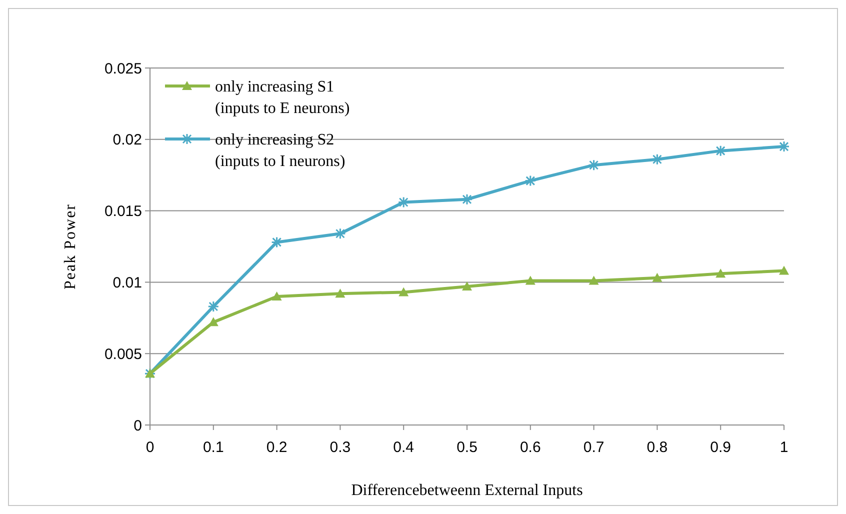  I want to click on x-tick-label: 0.8, so click(657, 447).